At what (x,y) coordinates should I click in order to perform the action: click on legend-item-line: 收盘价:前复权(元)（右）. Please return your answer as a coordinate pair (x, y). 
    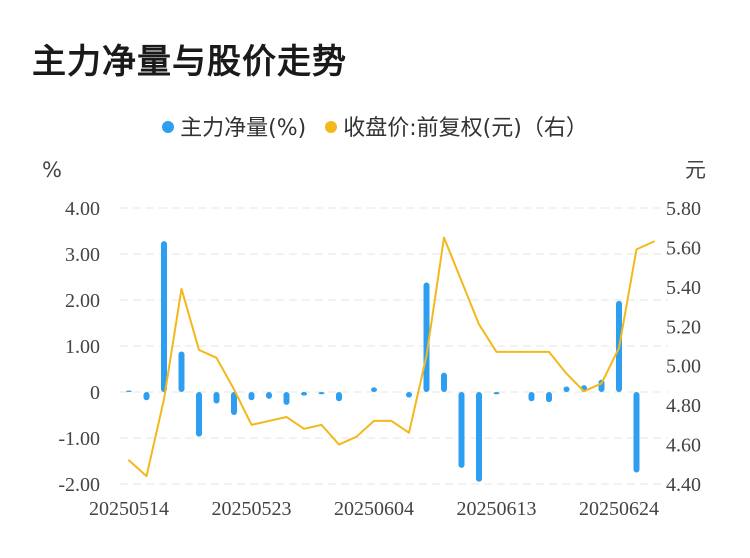
    Looking at the image, I should click on (456, 126).